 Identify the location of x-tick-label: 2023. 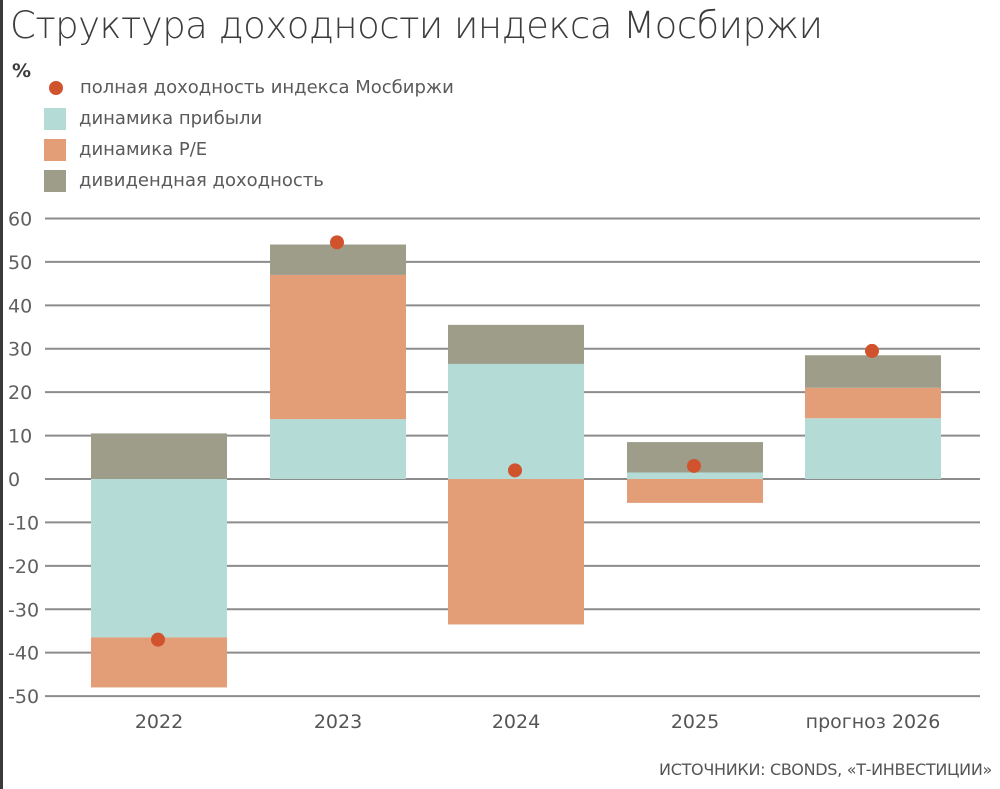
(338, 722).